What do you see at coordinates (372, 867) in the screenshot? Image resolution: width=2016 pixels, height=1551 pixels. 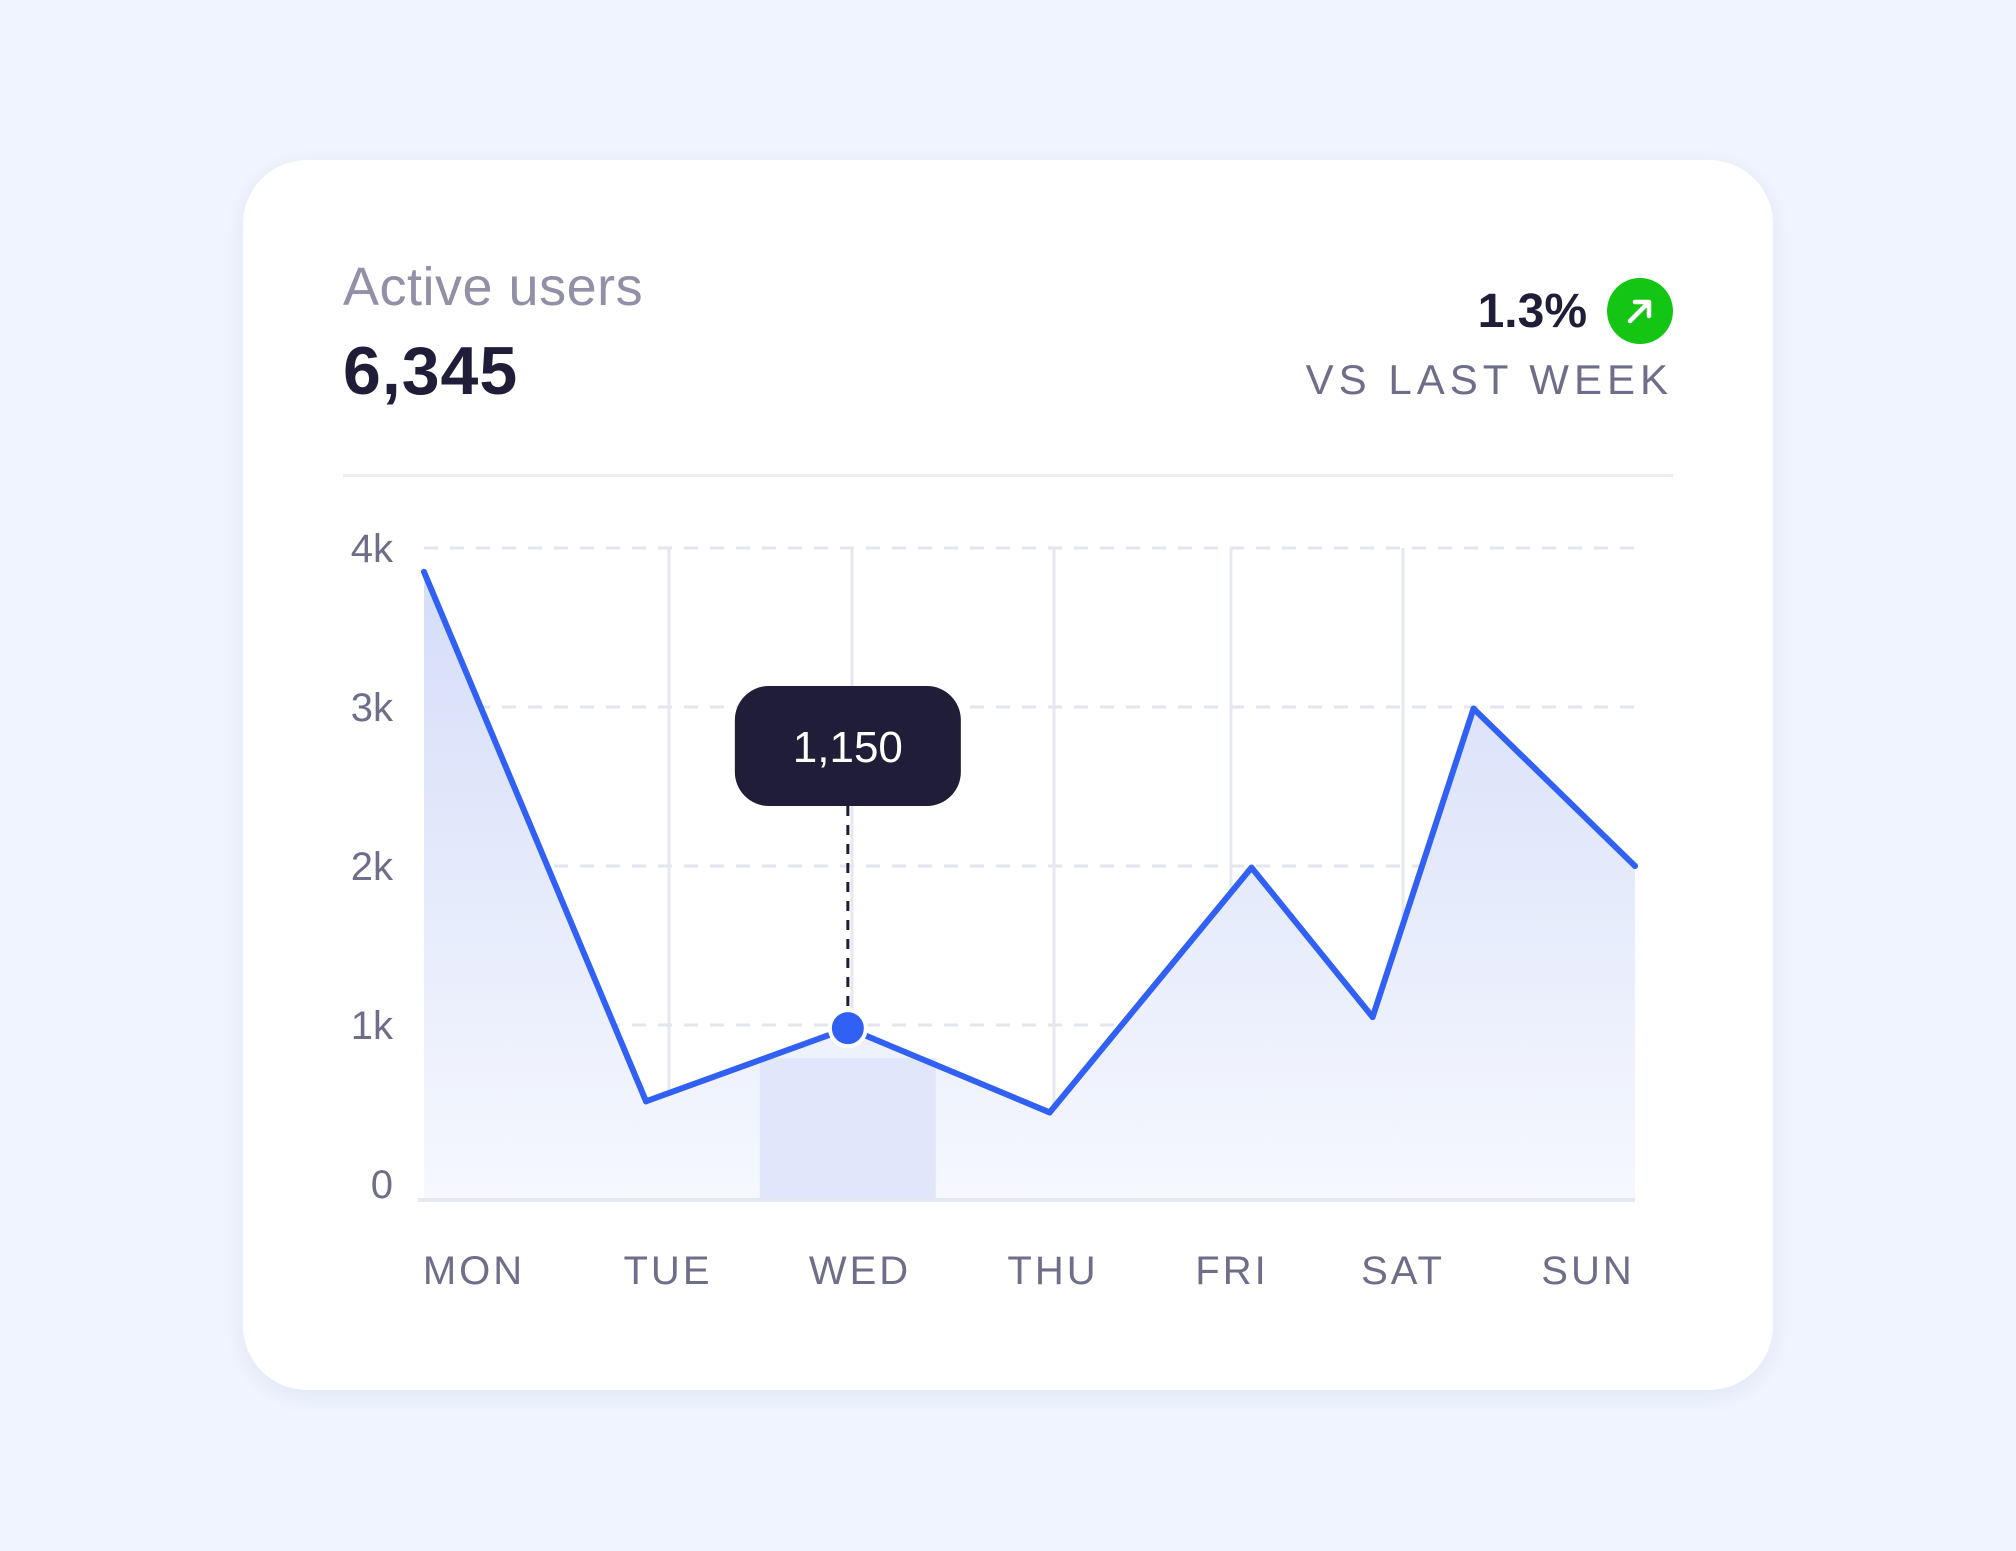 I see `y-tick-label: 2k` at bounding box center [372, 867].